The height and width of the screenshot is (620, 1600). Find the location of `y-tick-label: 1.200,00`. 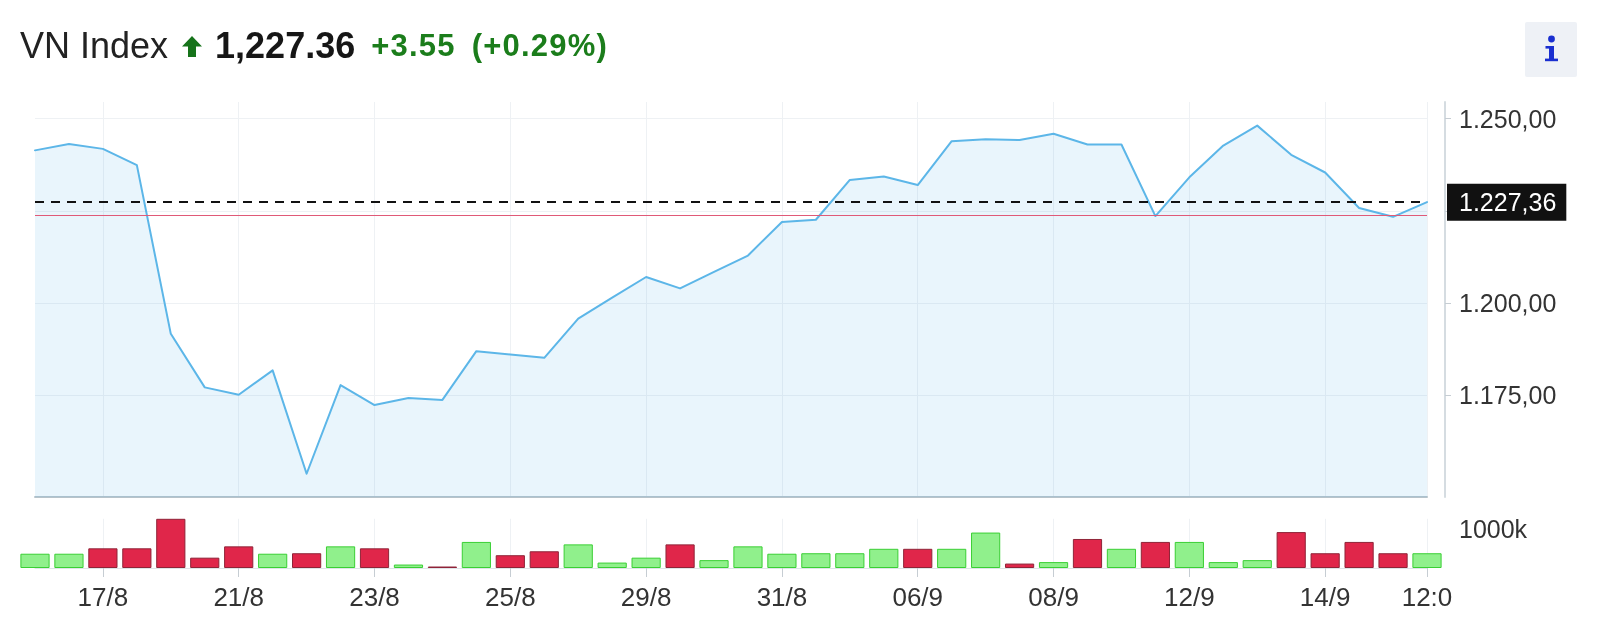

y-tick-label: 1.200,00 is located at coordinates (1508, 303).